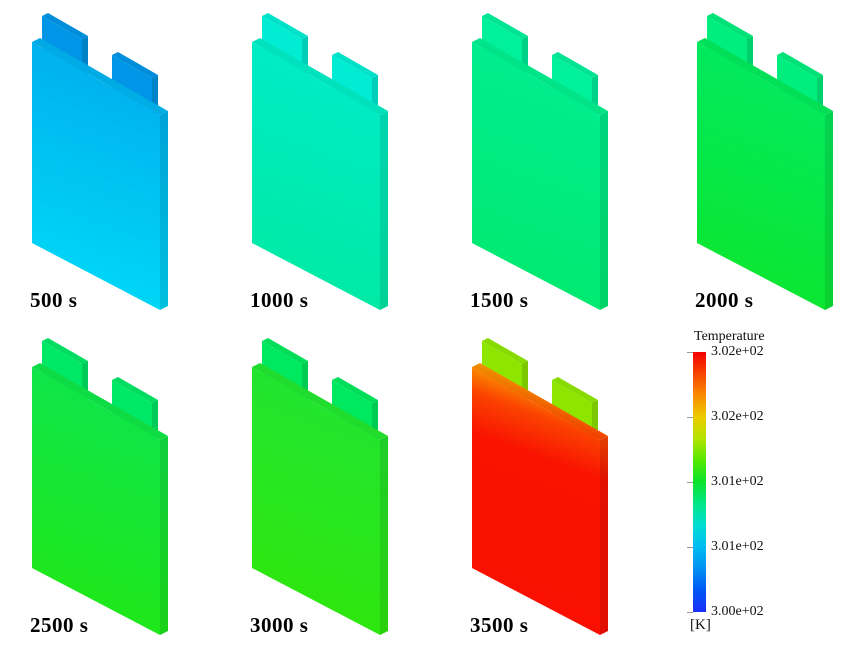 This screenshot has height=652, width=865. I want to click on cell-snapshot: 500 s, so click(112, 168).